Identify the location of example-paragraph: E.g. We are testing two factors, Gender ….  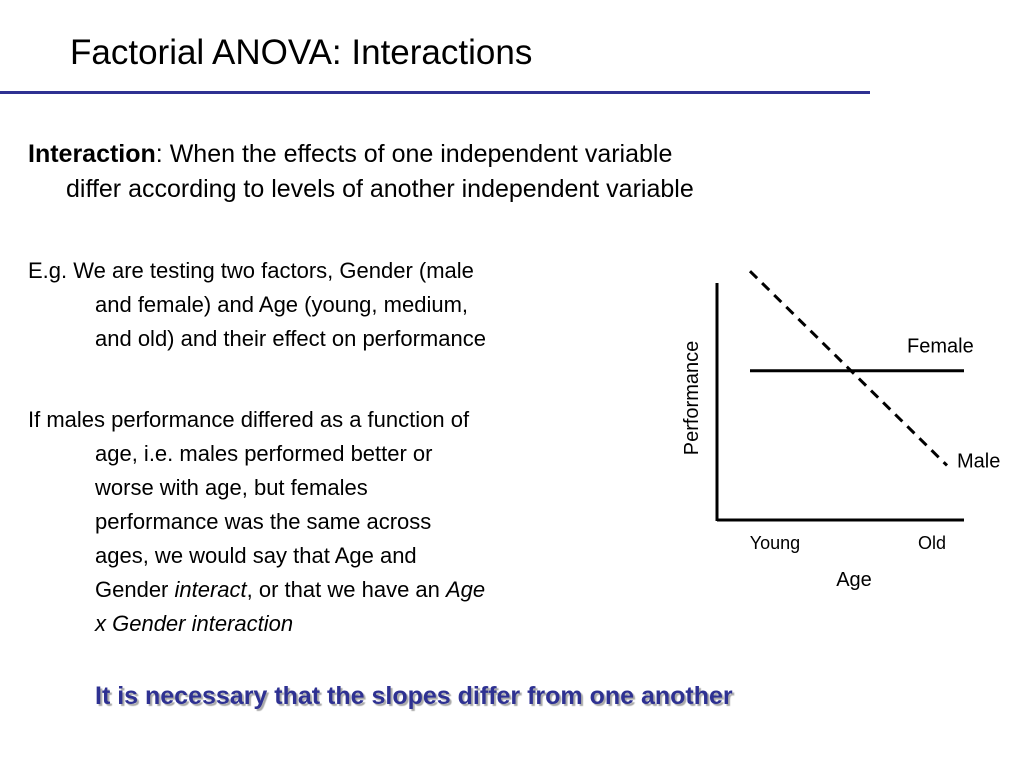
(323, 305).